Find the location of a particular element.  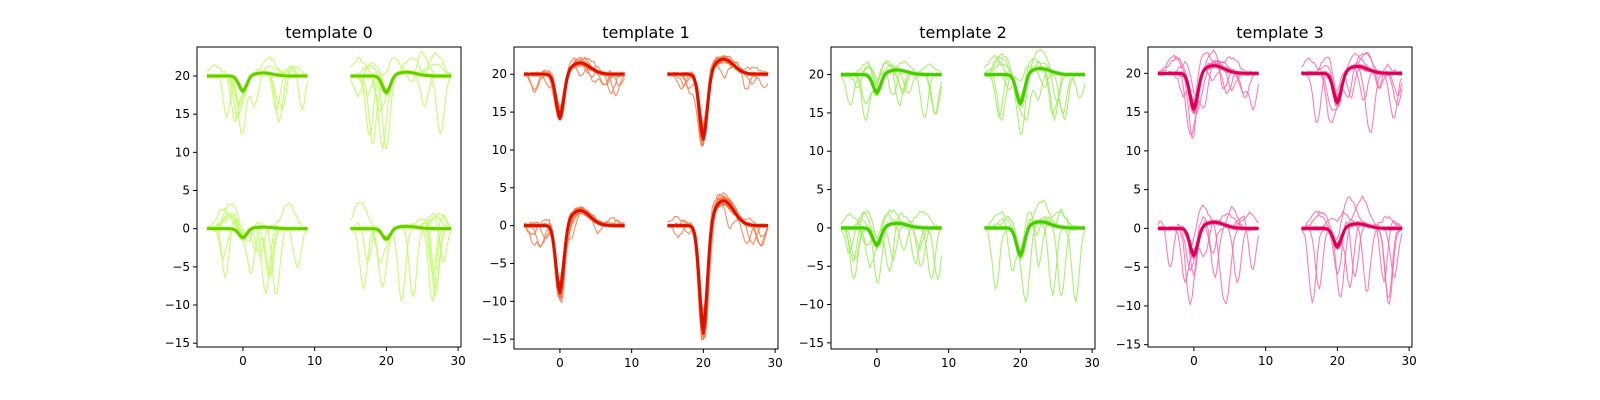

y-tick-label-1--15: −15 is located at coordinates (494, 339).